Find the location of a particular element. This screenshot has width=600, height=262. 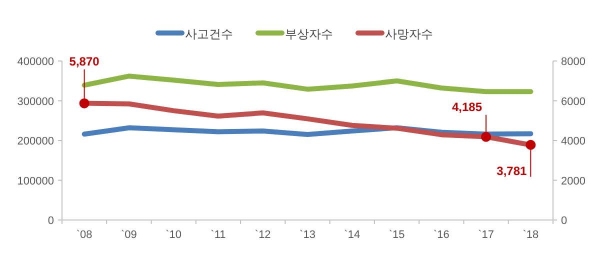

legend-label: 사고건수 is located at coordinates (209, 34).